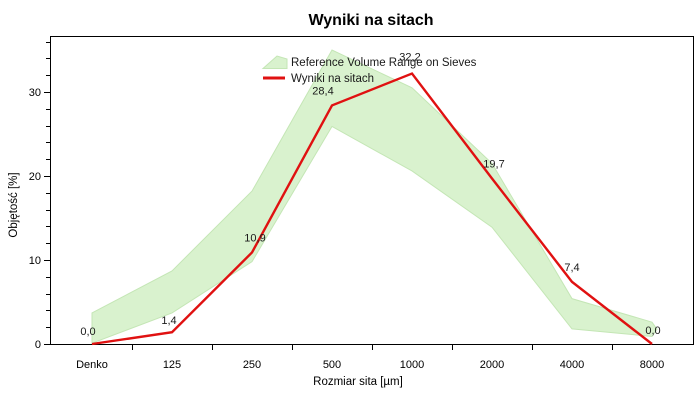 Image resolution: width=700 pixels, height=400 pixels. Describe the element at coordinates (92, 365) in the screenshot. I see `x-tick-label: Denko` at that location.